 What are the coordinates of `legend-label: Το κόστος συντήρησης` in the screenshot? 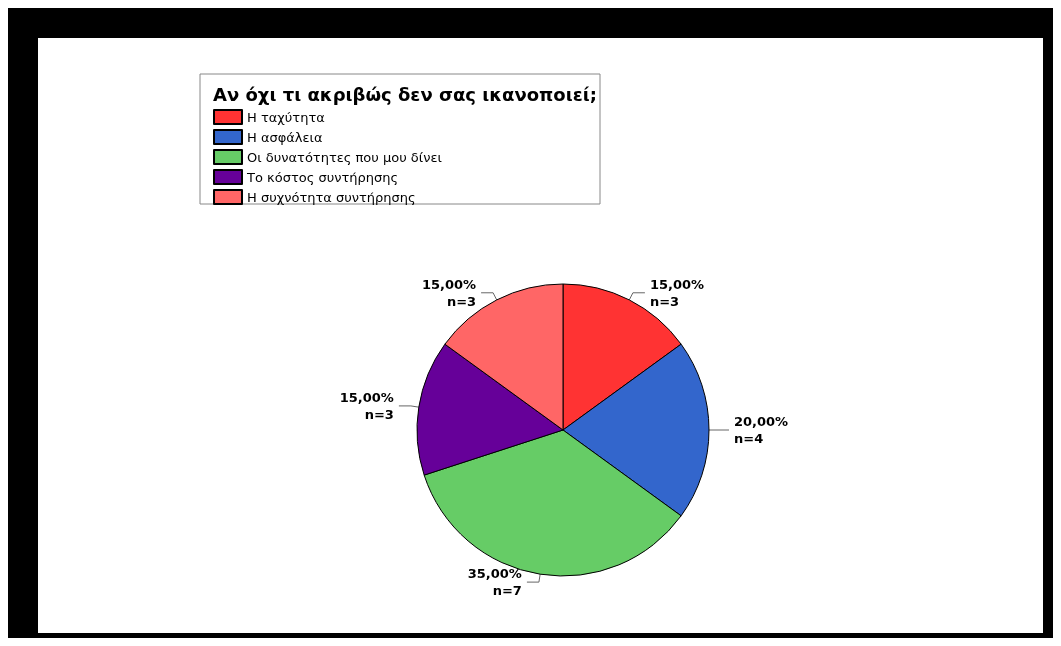 It's located at (322, 177).